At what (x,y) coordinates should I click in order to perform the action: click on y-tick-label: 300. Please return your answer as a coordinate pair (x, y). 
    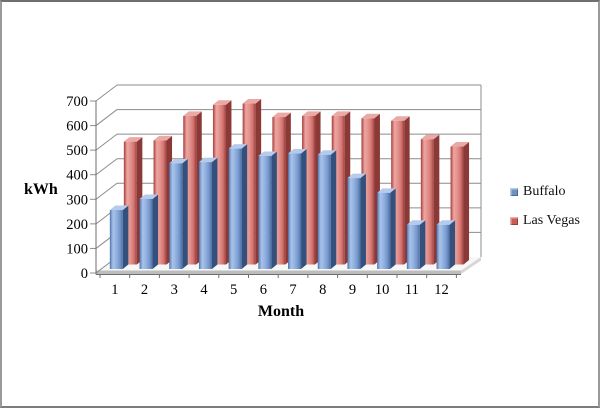
    Looking at the image, I should click on (77, 200).